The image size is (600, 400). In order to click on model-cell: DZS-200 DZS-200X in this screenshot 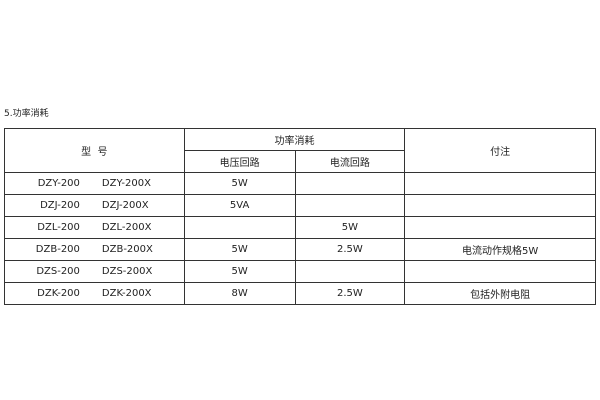, I will do `click(94, 271)`.